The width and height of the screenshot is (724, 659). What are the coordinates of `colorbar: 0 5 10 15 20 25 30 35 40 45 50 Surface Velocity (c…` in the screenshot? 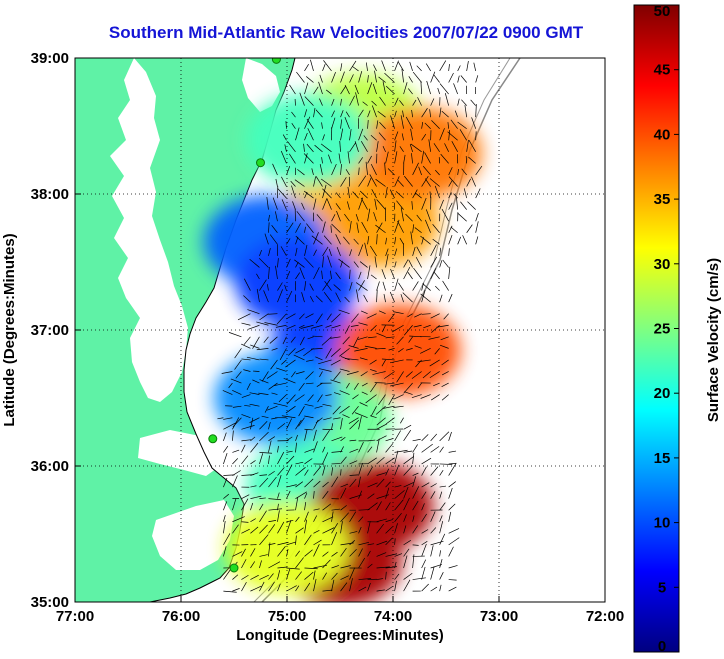 It's located at (677, 329).